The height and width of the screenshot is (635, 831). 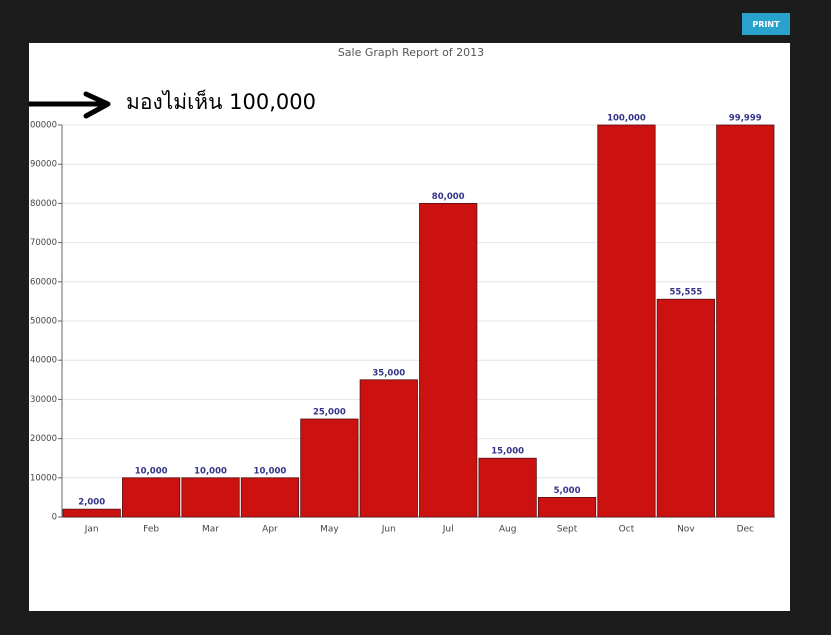 What do you see at coordinates (448, 197) in the screenshot?
I see `value-label: 80,000` at bounding box center [448, 197].